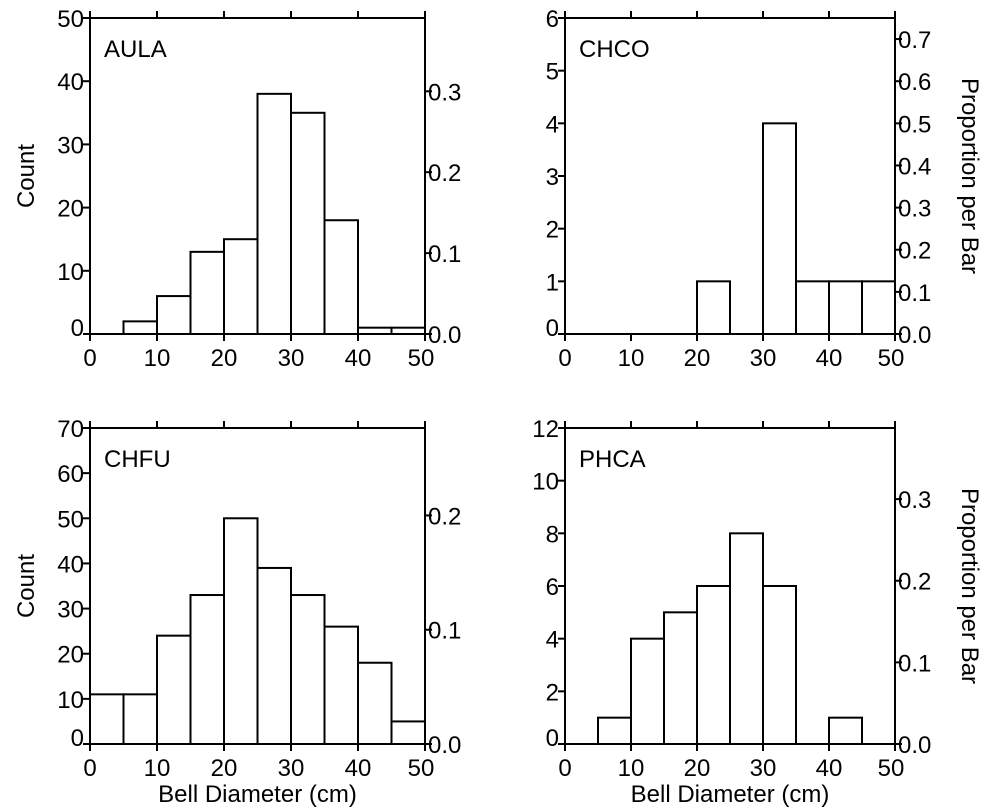 Image resolution: width=990 pixels, height=810 pixels. Describe the element at coordinates (914, 166) in the screenshot. I see `y2-tick-label: 0.4` at that location.